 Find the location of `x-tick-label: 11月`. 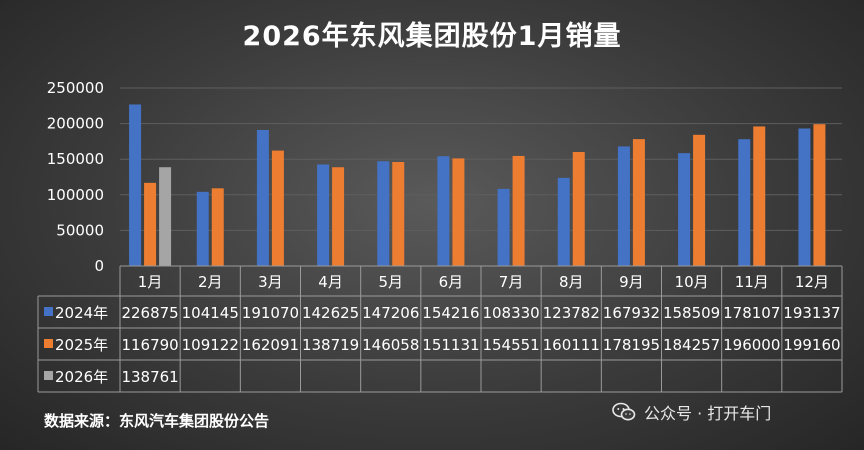

x-tick-label: 11月 is located at coordinates (752, 282).